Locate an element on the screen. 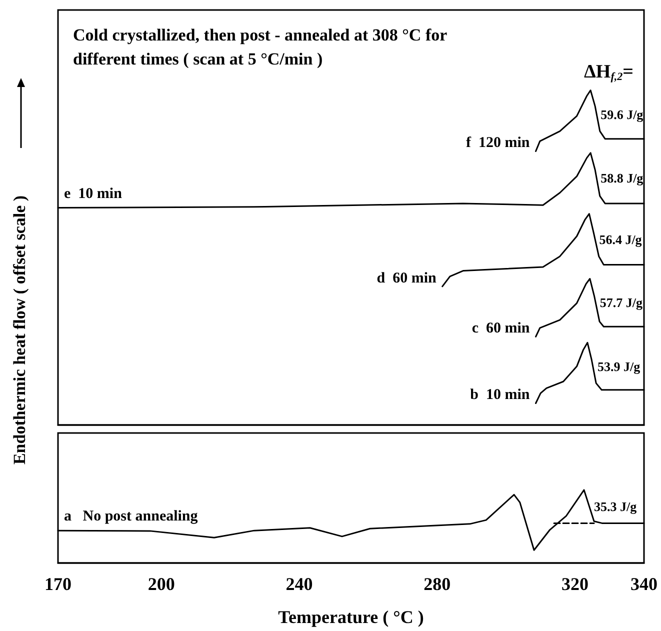 This screenshot has height=631, width=661. annotation: 59.6 J/g is located at coordinates (622, 114).